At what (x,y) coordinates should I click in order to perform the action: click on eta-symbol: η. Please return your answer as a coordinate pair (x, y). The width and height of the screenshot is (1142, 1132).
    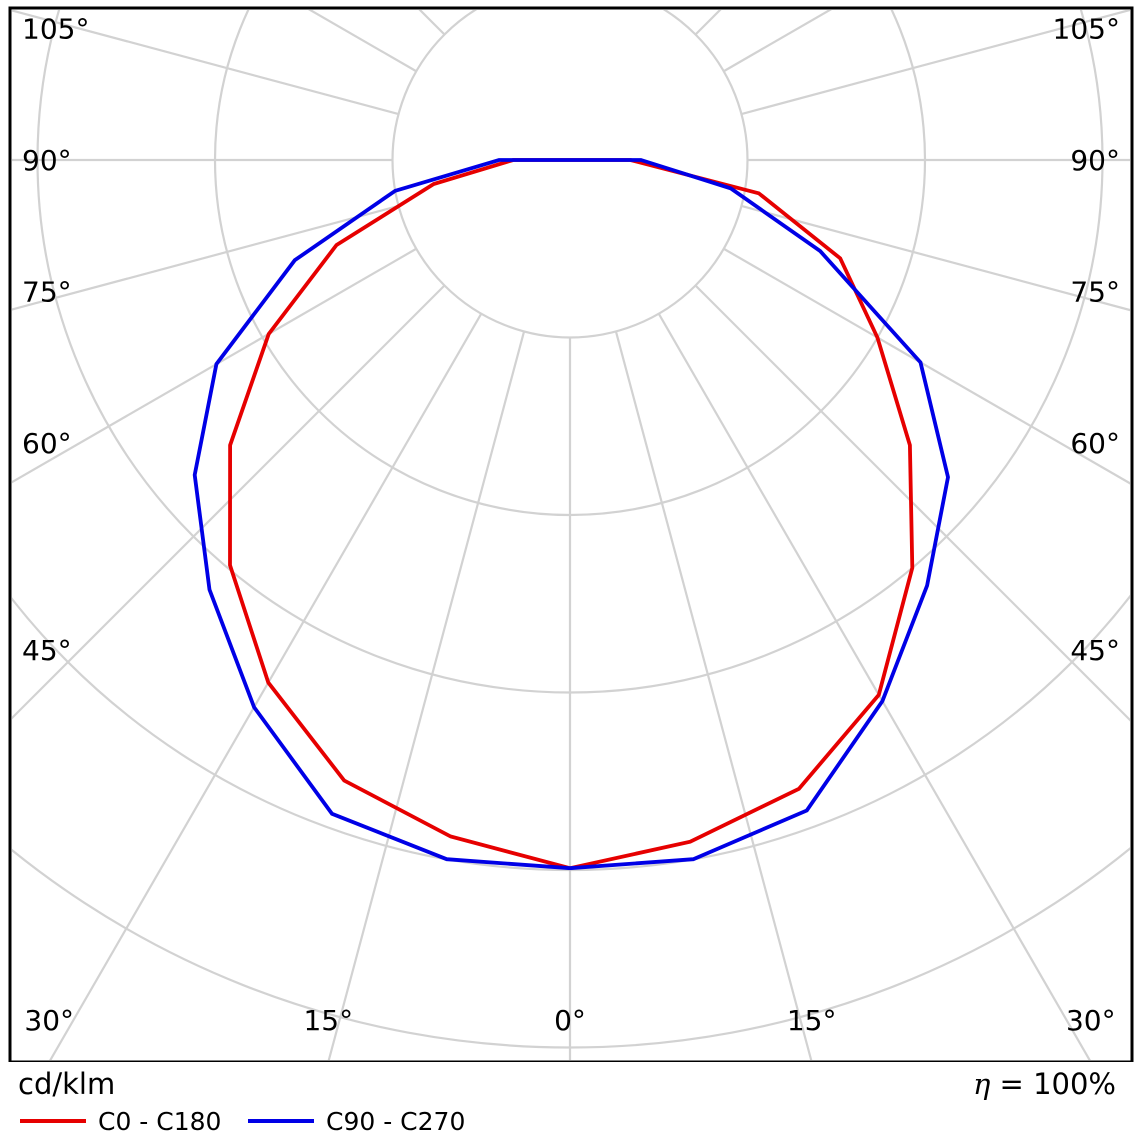
    Looking at the image, I should click on (981, 1084).